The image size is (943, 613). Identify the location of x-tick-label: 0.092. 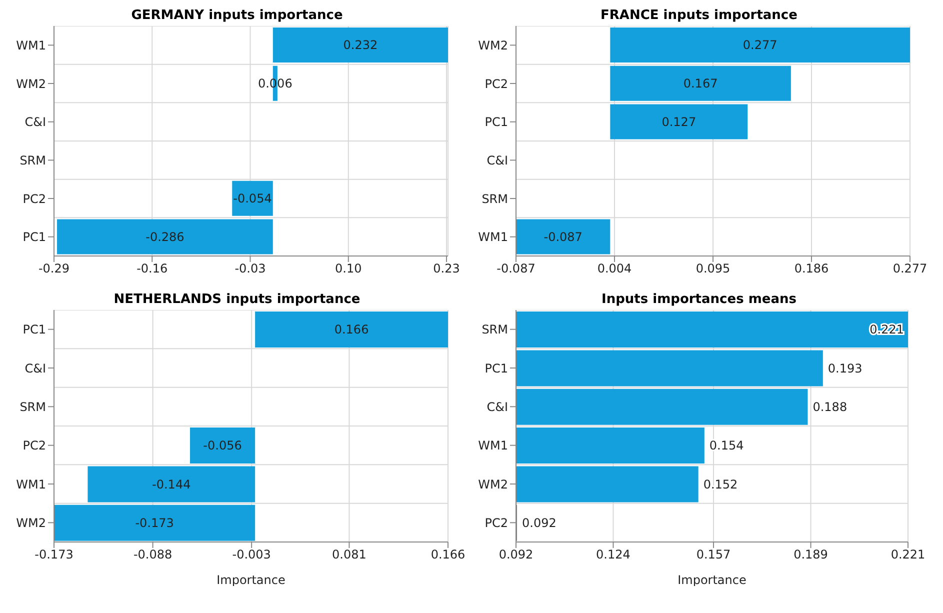
(516, 555).